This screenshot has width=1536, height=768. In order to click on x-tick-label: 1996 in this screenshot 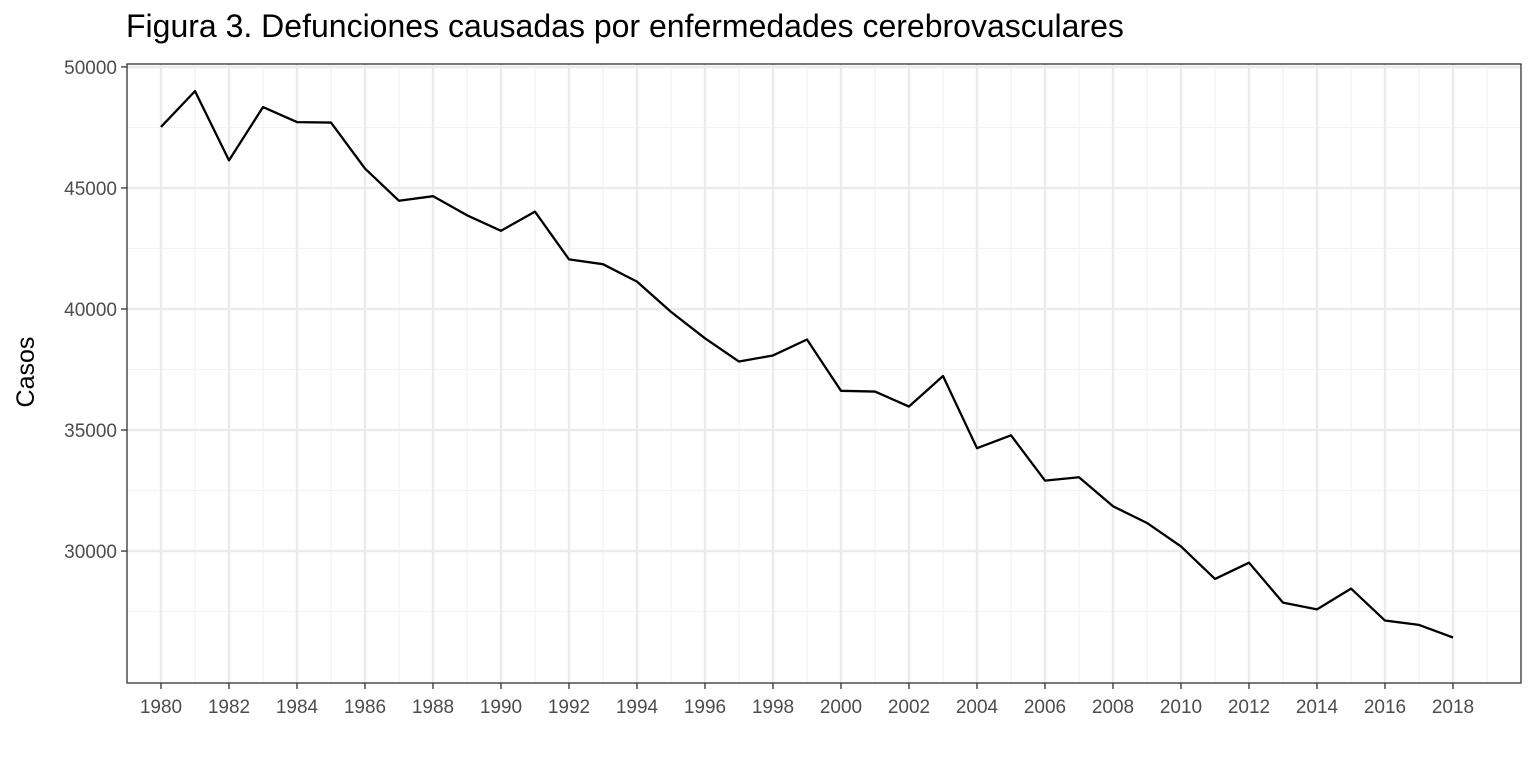, I will do `click(705, 707)`.